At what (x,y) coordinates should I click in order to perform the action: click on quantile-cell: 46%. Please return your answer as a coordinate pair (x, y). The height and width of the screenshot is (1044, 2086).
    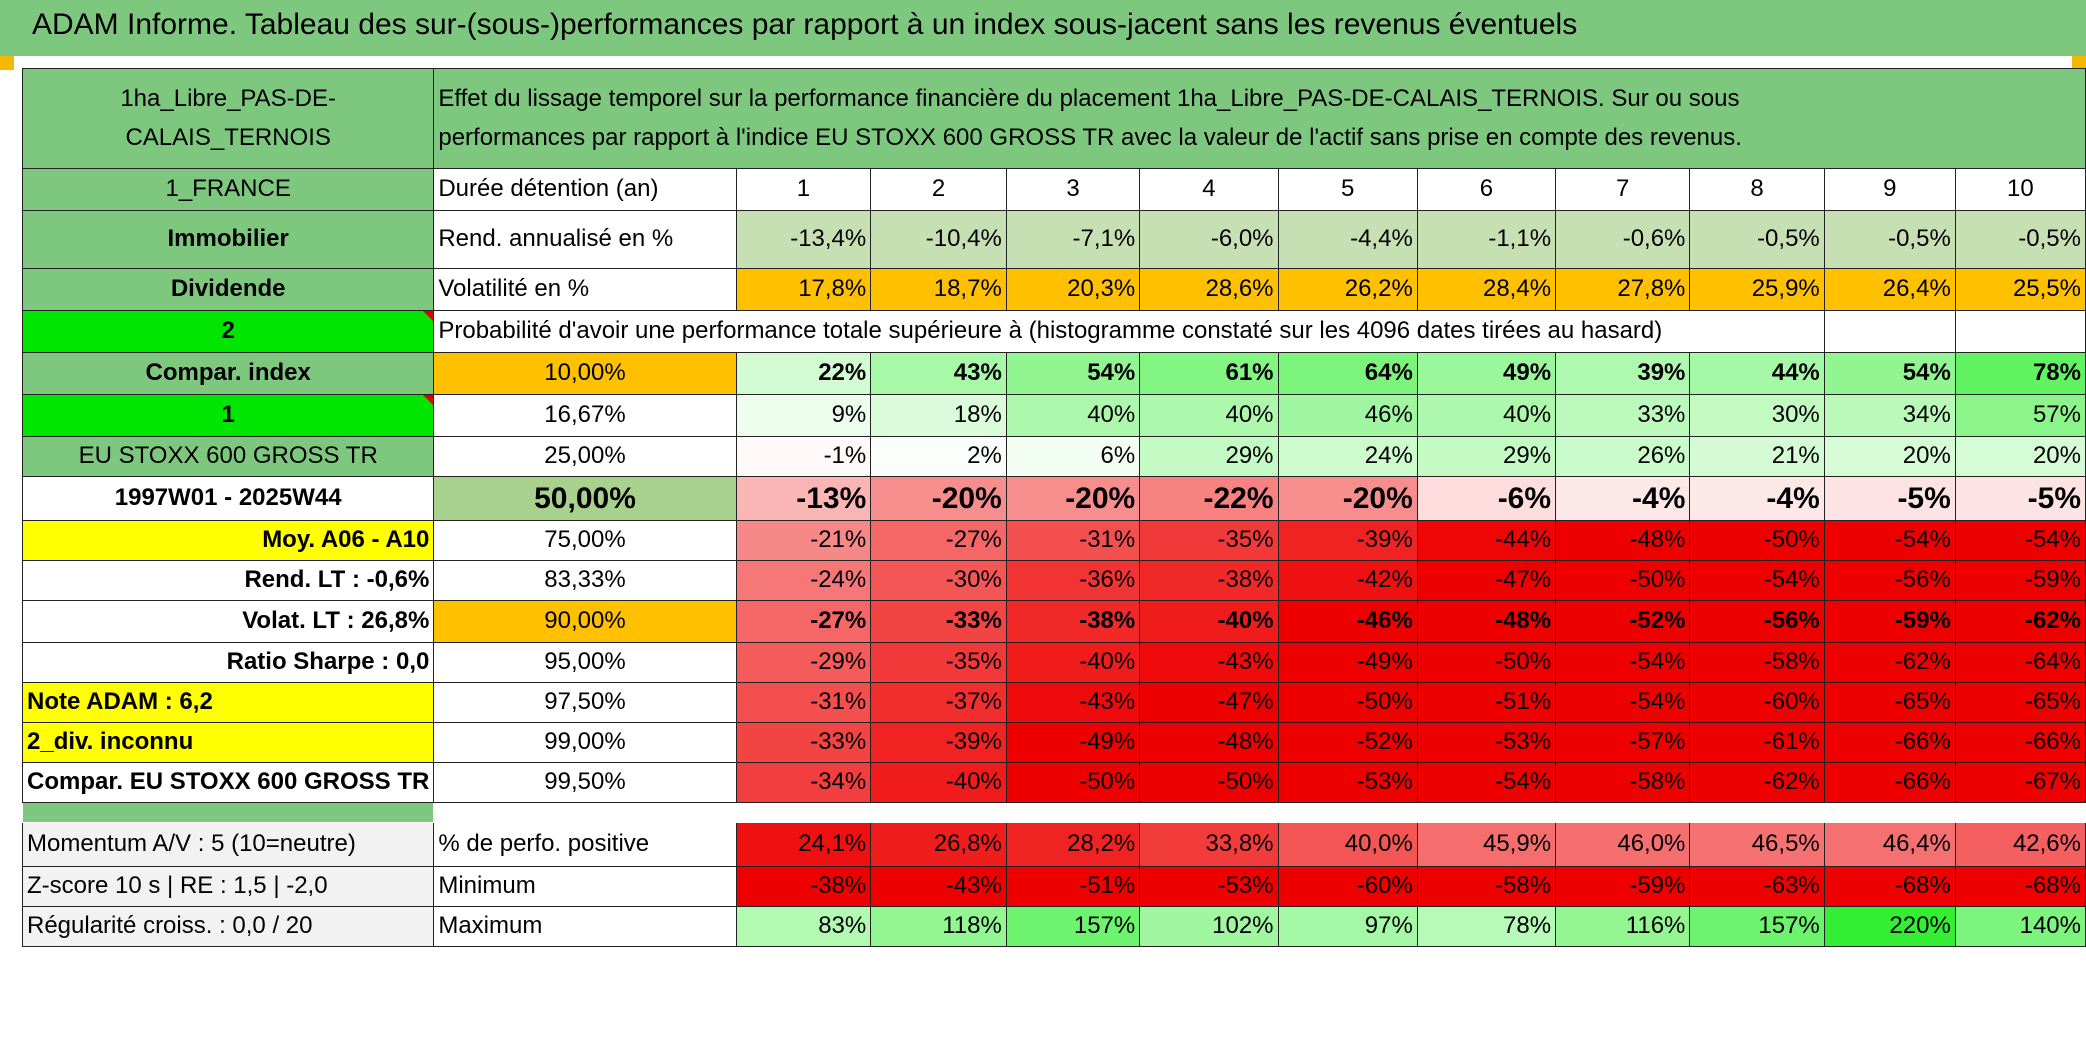
    Looking at the image, I should click on (1347, 415).